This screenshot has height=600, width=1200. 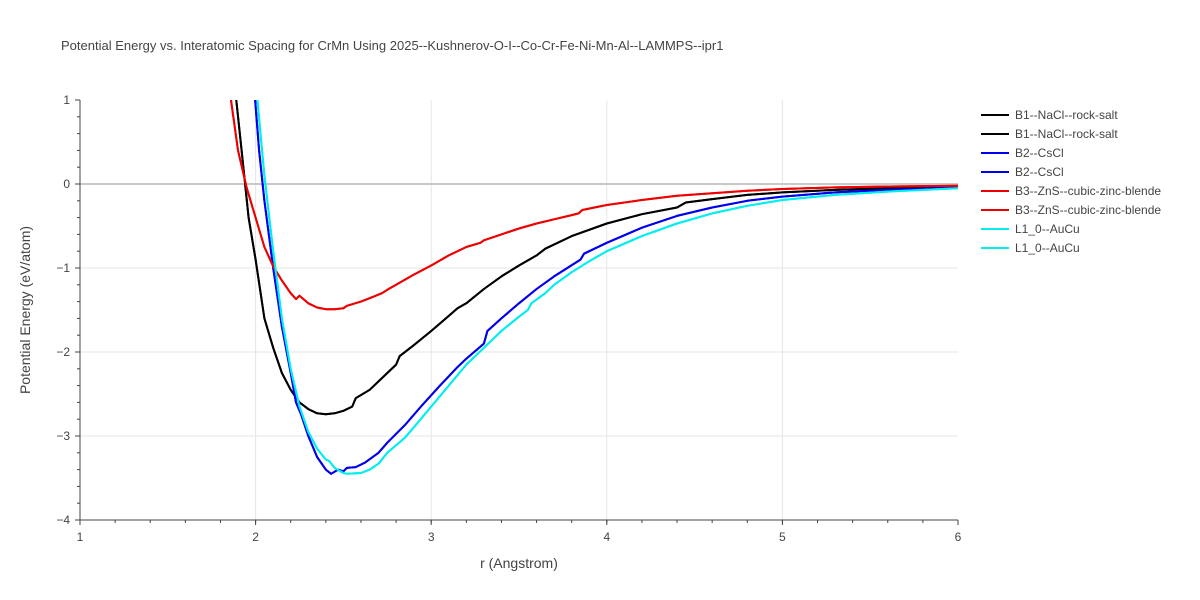 I want to click on x-axis-title: r (Angstrom), so click(x=519, y=563).